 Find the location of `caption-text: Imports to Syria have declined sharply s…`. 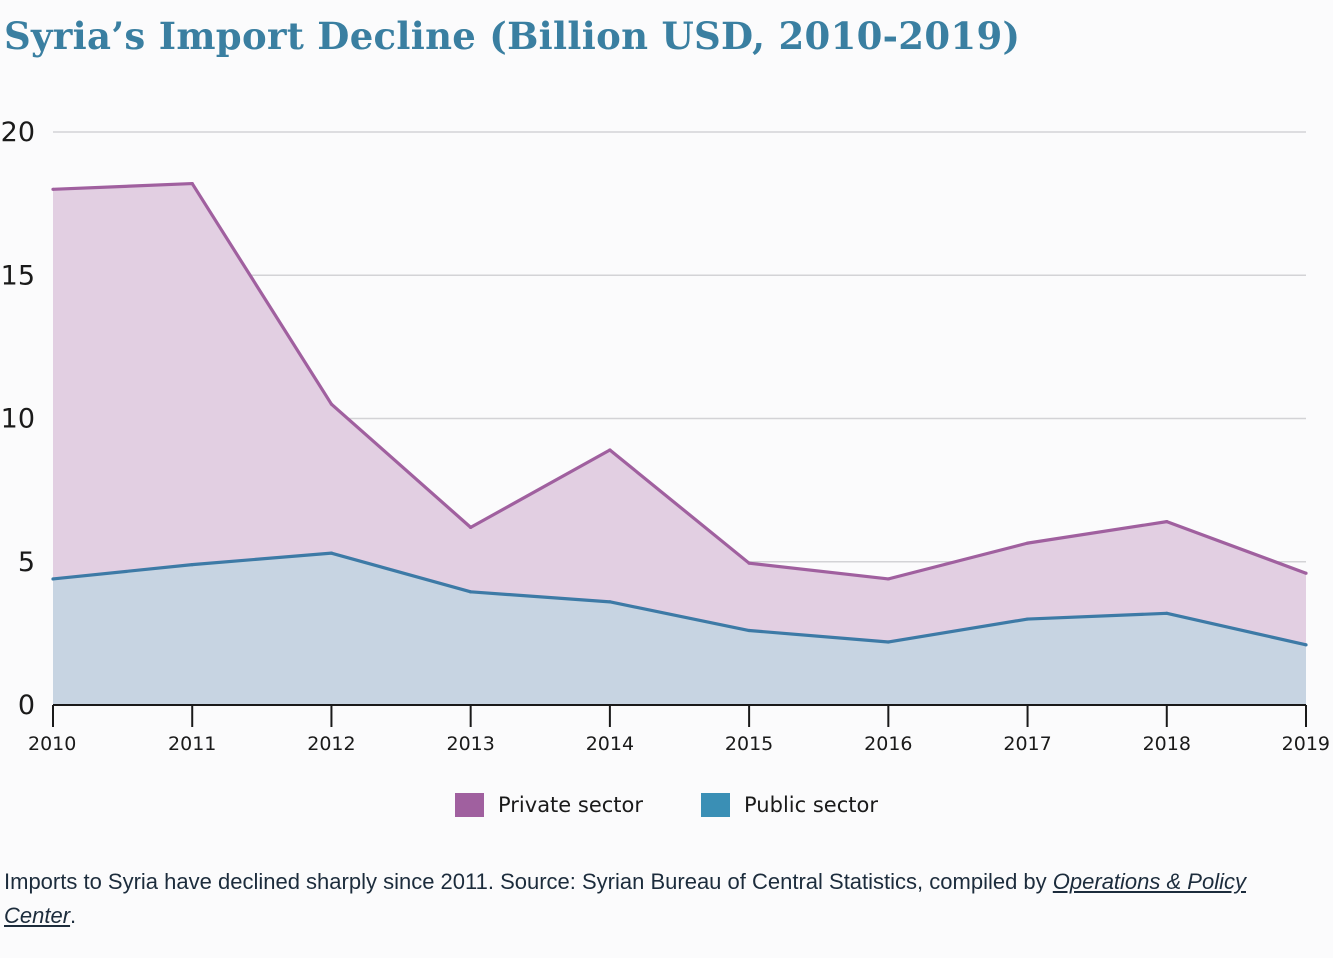

caption-text: Imports to Syria have declined sharply s… is located at coordinates (528, 881).